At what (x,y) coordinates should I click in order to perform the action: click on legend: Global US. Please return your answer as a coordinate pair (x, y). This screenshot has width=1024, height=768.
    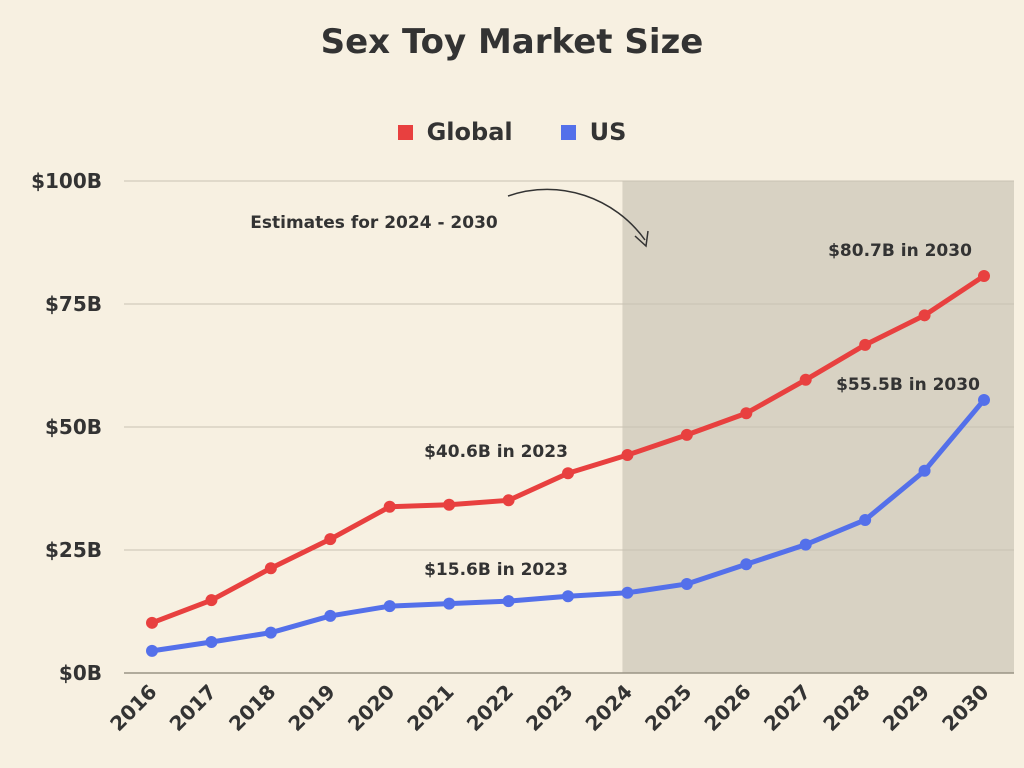
    Looking at the image, I should click on (512, 132).